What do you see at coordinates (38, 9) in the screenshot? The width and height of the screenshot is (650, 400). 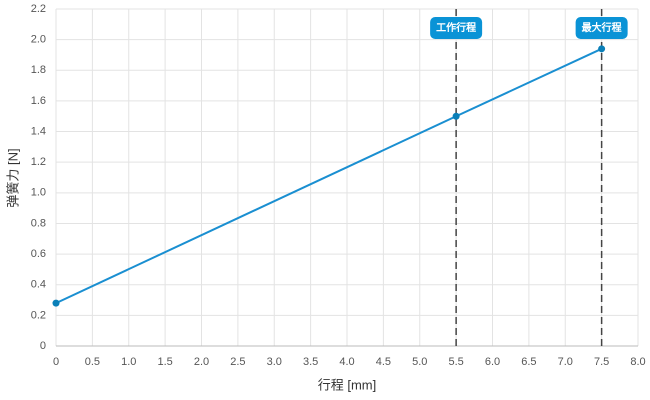 I see `y-tick-label: 2.2` at bounding box center [38, 9].